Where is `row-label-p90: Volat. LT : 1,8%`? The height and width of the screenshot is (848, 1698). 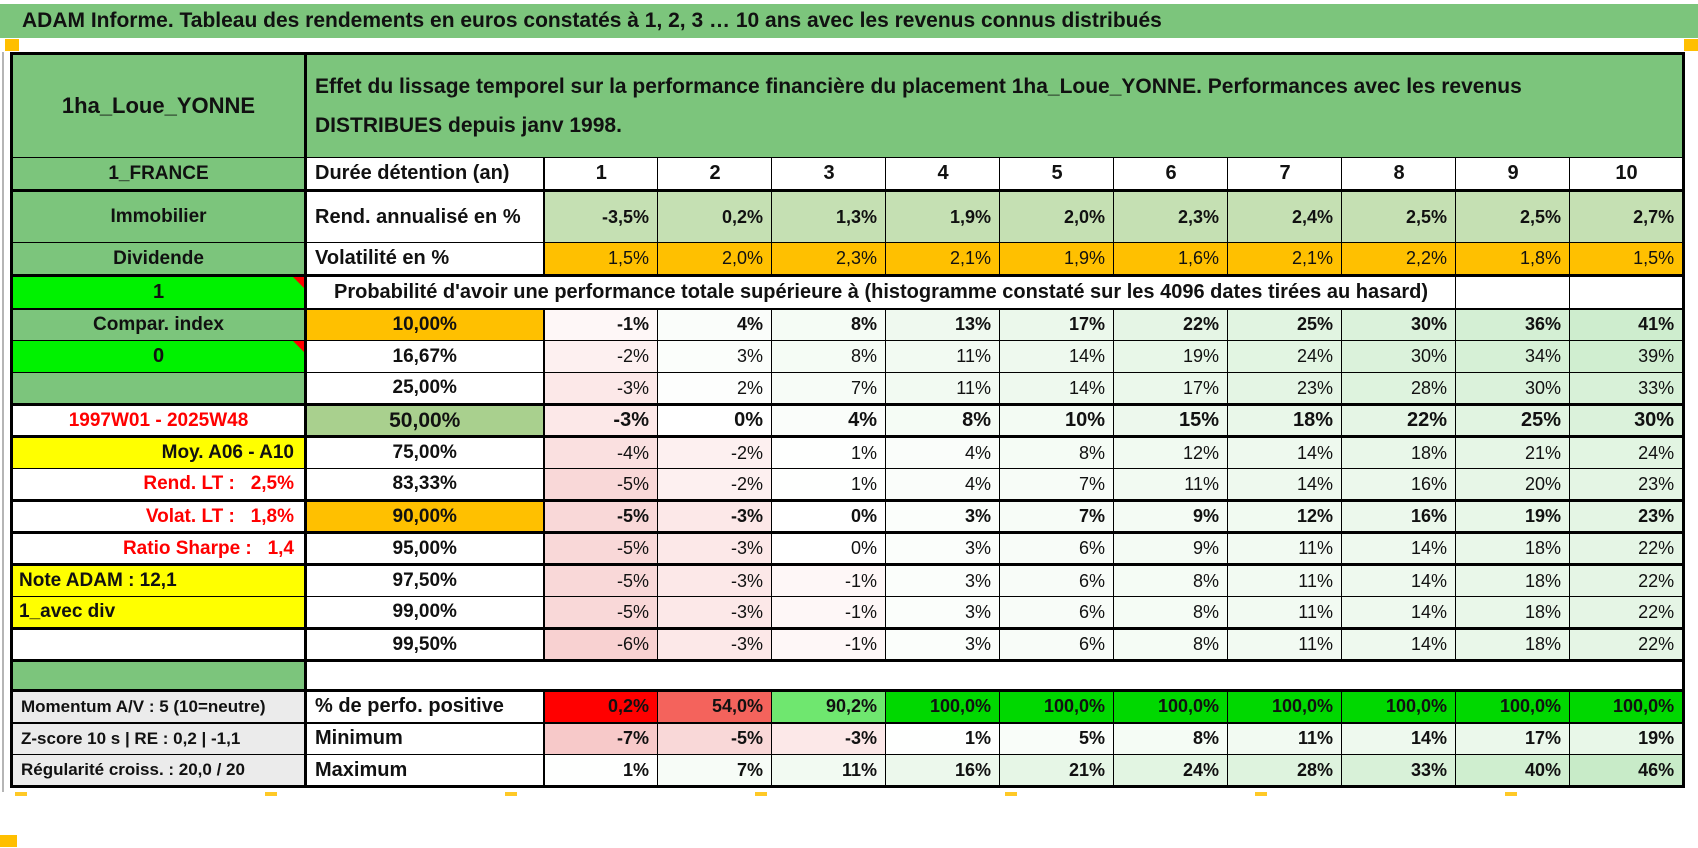
row-label-p90: Volat. LT : 1,8% is located at coordinates (159, 516).